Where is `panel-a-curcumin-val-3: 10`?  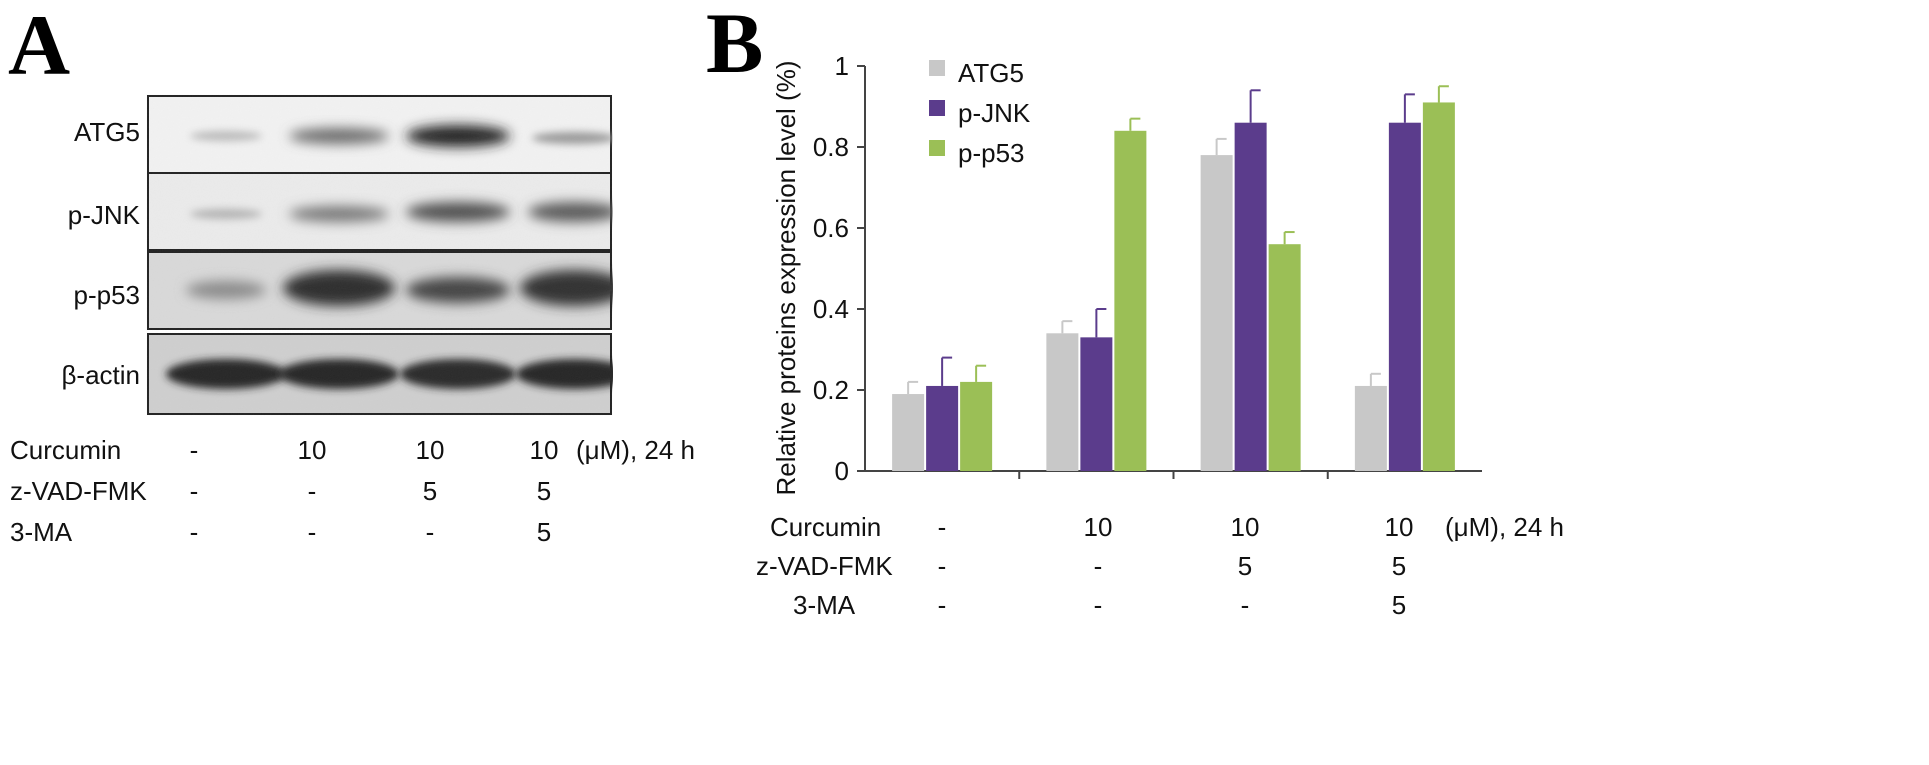
panel-a-curcumin-val-3: 10 is located at coordinates (430, 450).